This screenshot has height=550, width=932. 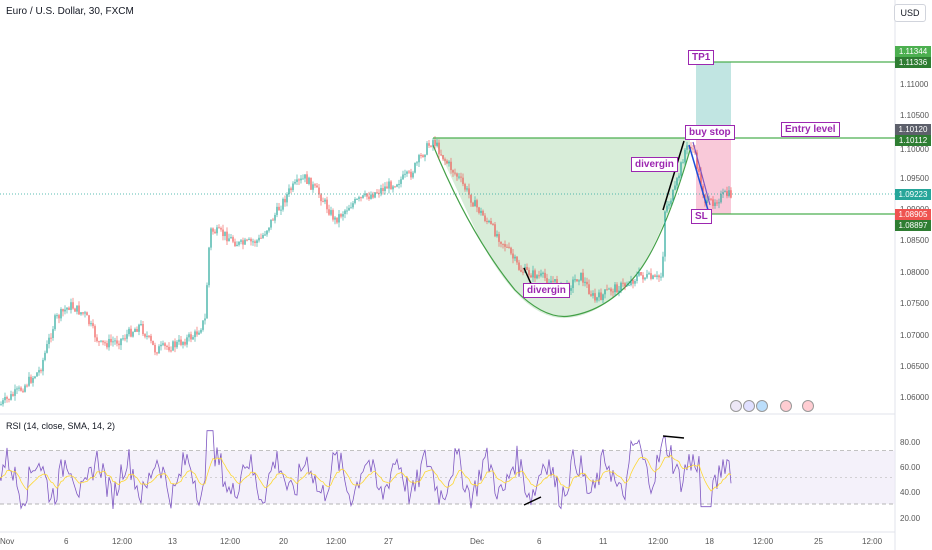 I want to click on divergence-label-top: divergin, so click(x=654, y=164).